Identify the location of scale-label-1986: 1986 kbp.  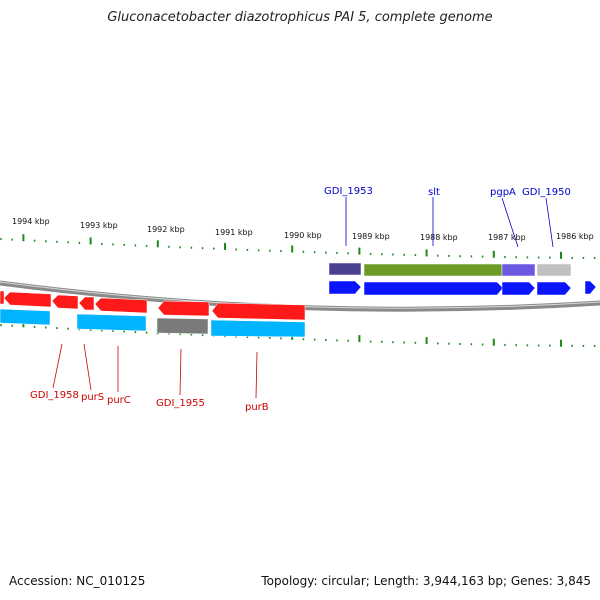
(575, 236).